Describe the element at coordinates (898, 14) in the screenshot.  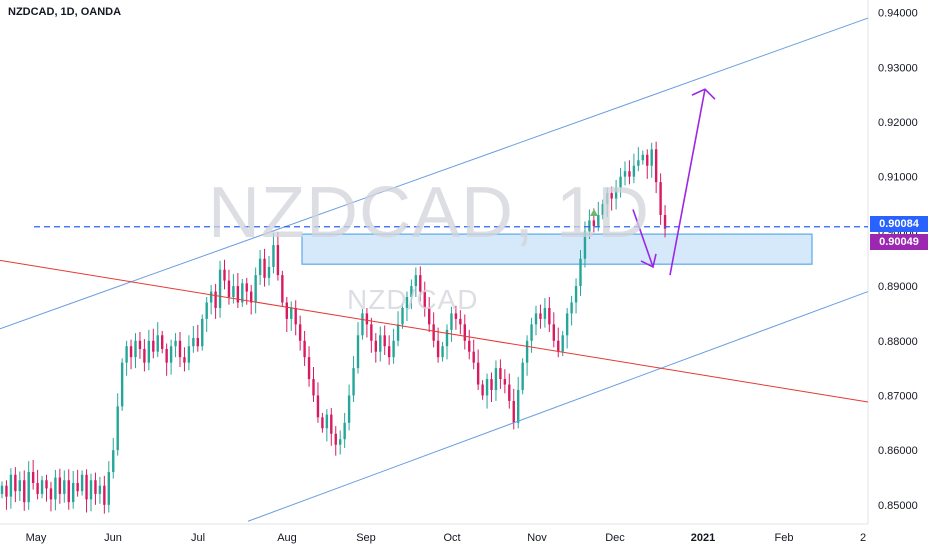
I see `y-tick-label: 0.94000` at that location.